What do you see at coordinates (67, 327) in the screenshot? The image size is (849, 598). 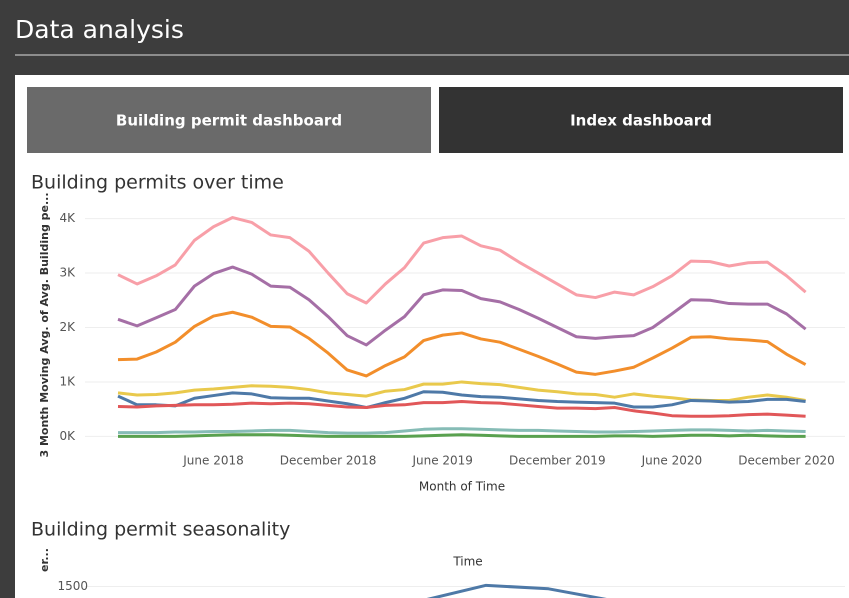 I see `y-tick-label: 2K` at bounding box center [67, 327].